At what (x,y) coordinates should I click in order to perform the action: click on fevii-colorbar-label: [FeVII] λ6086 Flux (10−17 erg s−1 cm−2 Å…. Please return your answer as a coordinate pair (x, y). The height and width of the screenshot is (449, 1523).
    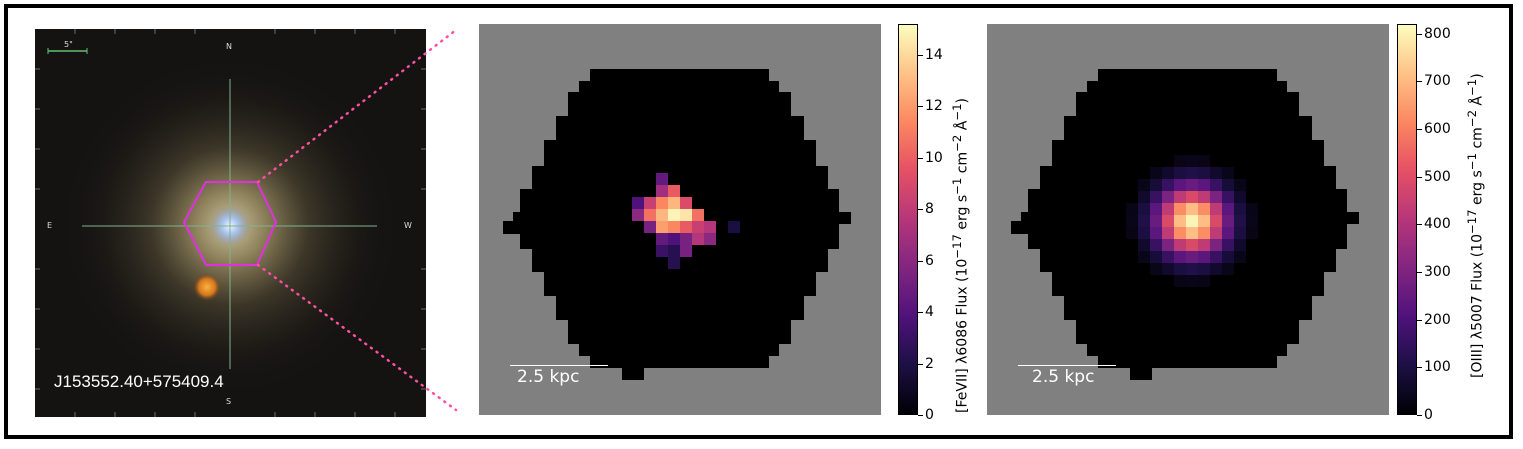
    Looking at the image, I should click on (960, 255).